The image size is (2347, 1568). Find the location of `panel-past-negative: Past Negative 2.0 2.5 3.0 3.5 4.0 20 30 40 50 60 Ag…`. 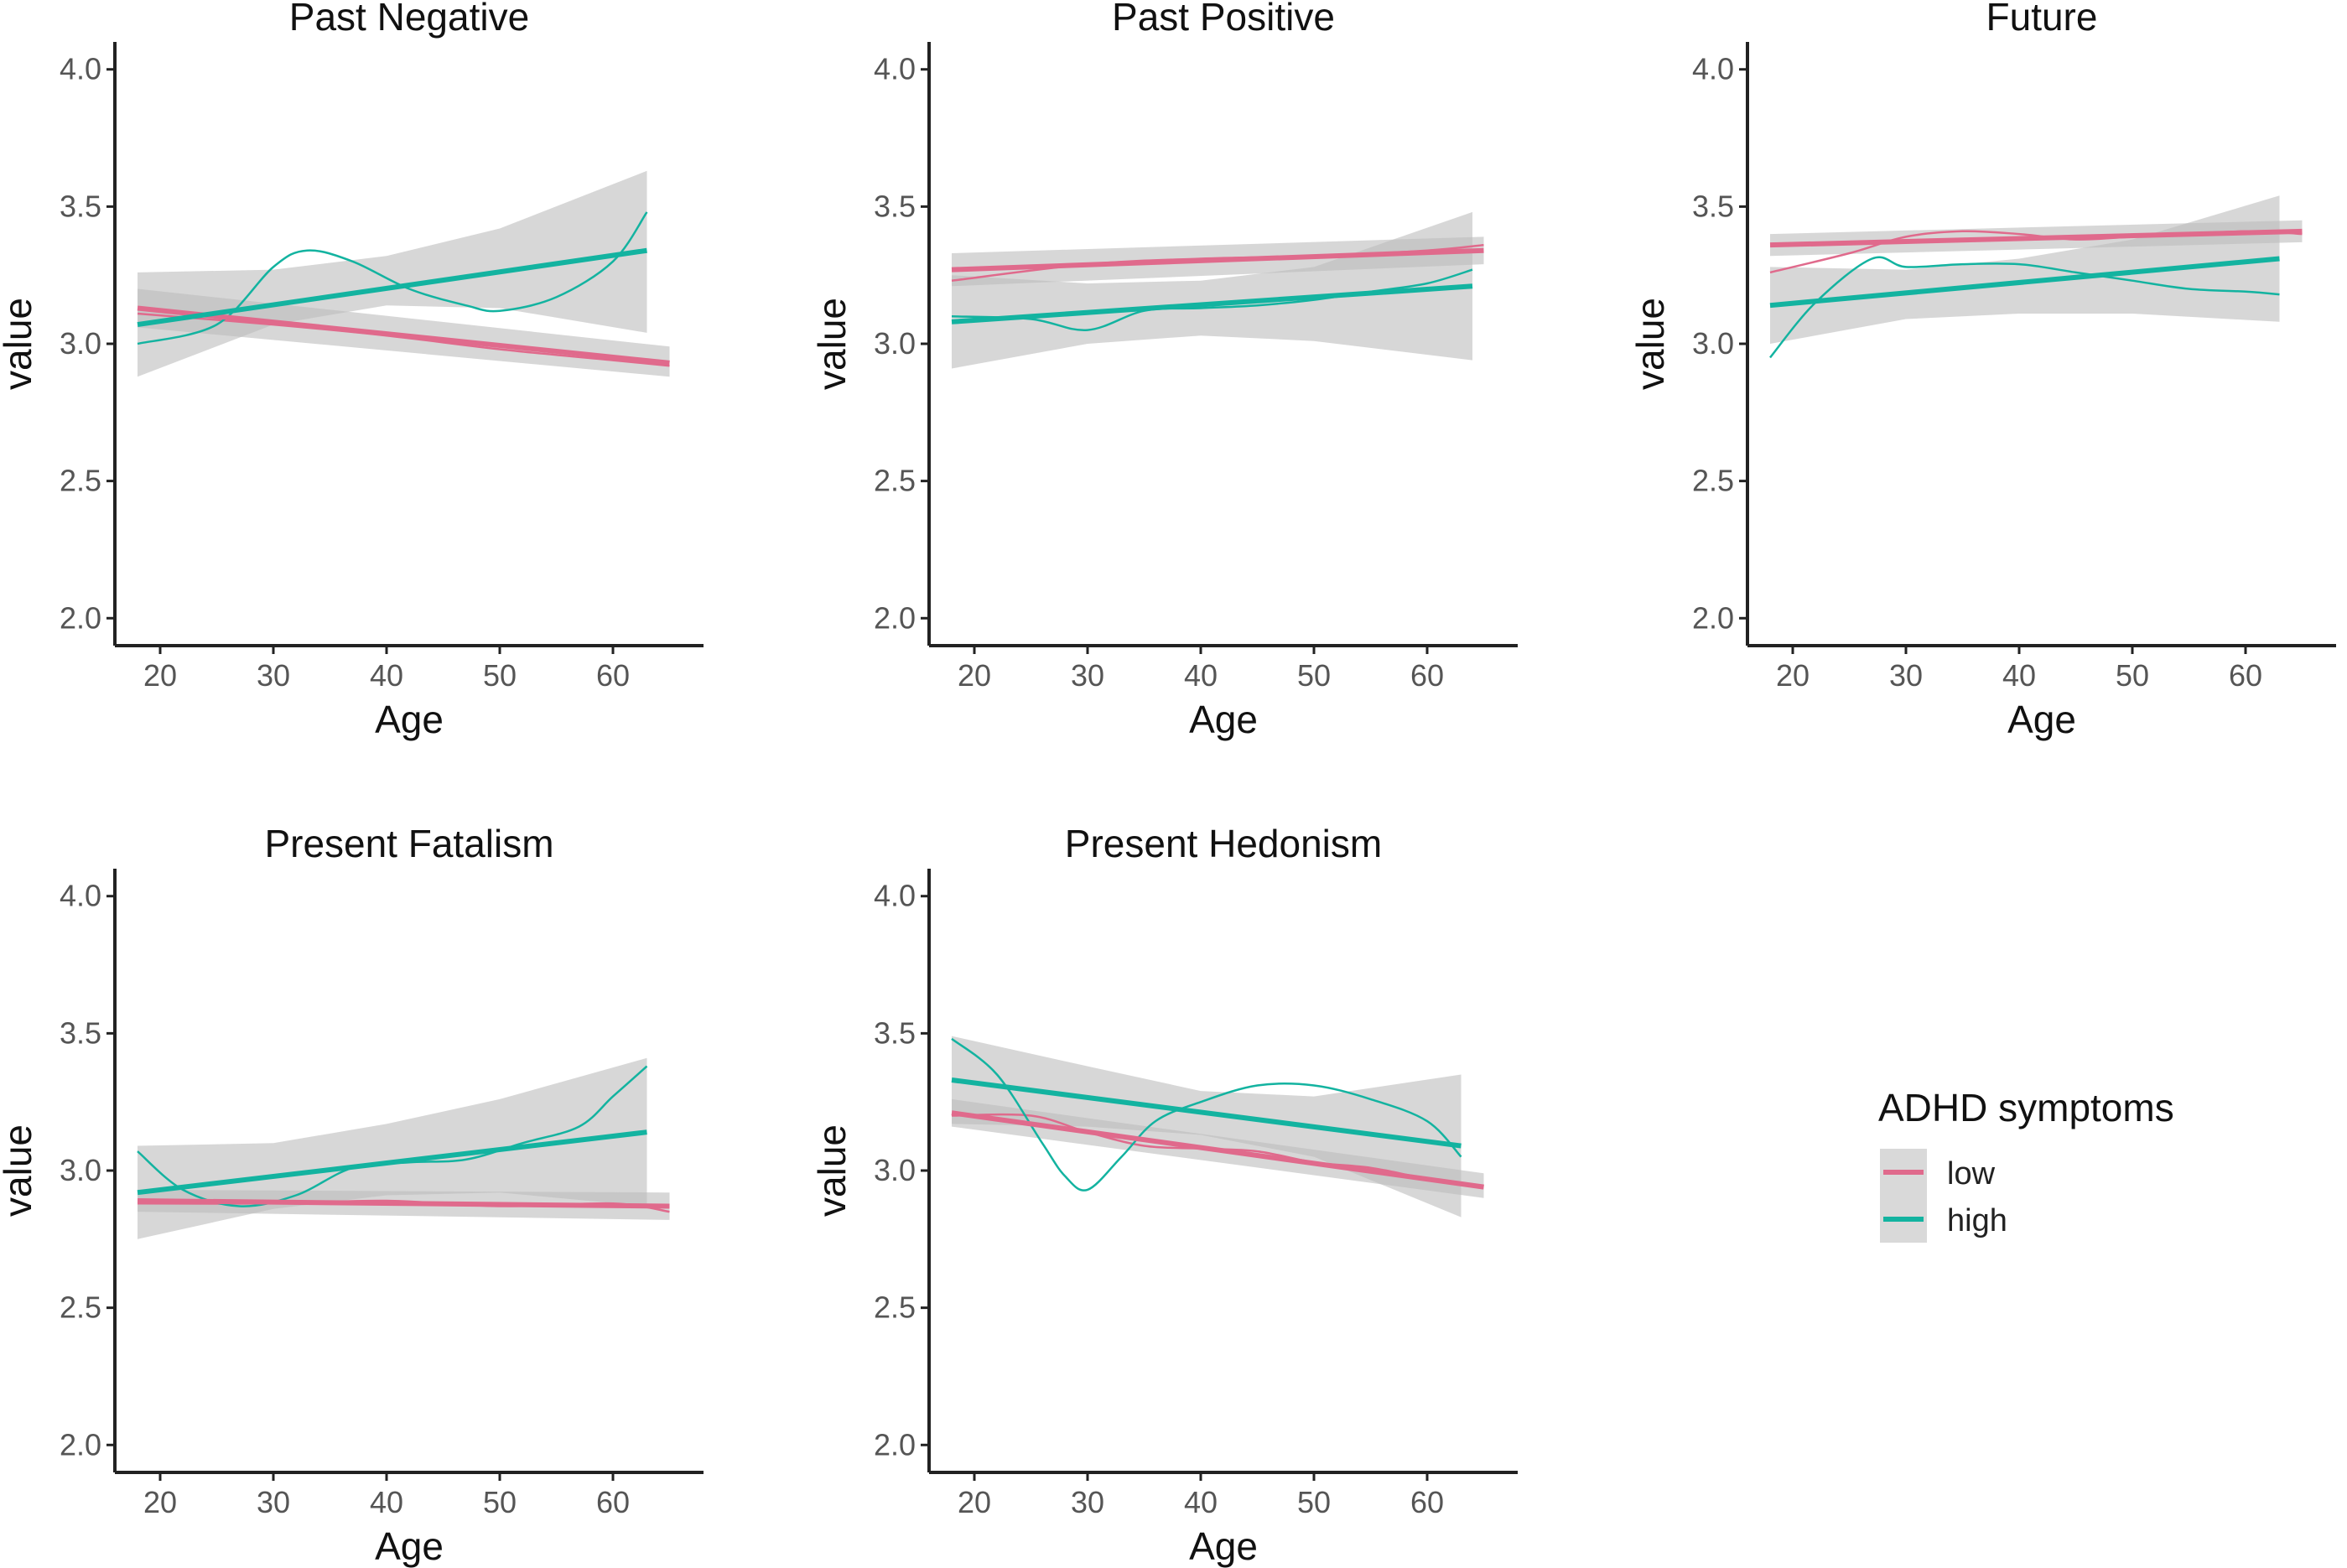

panel-past-negative: Past Negative 2.0 2.5 3.0 3.5 4.0 20 30 40 50 60 Ag… is located at coordinates (352, 370).